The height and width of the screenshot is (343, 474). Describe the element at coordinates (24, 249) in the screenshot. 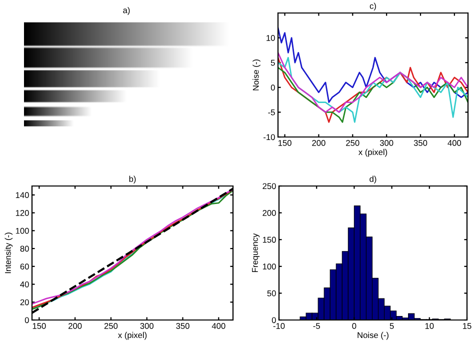

I see `y-tick-label: 80` at that location.